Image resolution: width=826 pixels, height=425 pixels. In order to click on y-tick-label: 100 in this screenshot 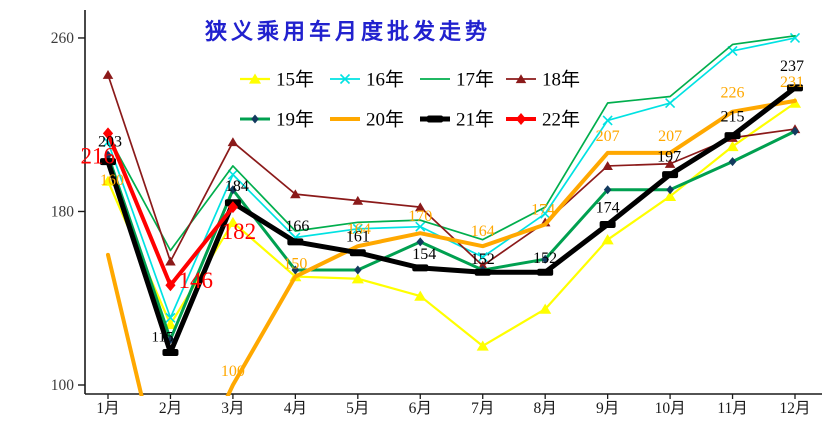, I will do `click(63, 385)`.